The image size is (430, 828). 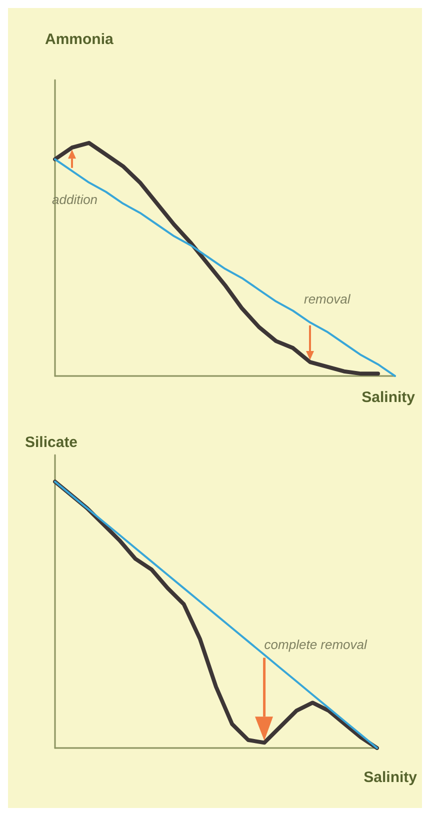 What do you see at coordinates (51, 442) in the screenshot?
I see `y-axis-title: Silicate` at bounding box center [51, 442].